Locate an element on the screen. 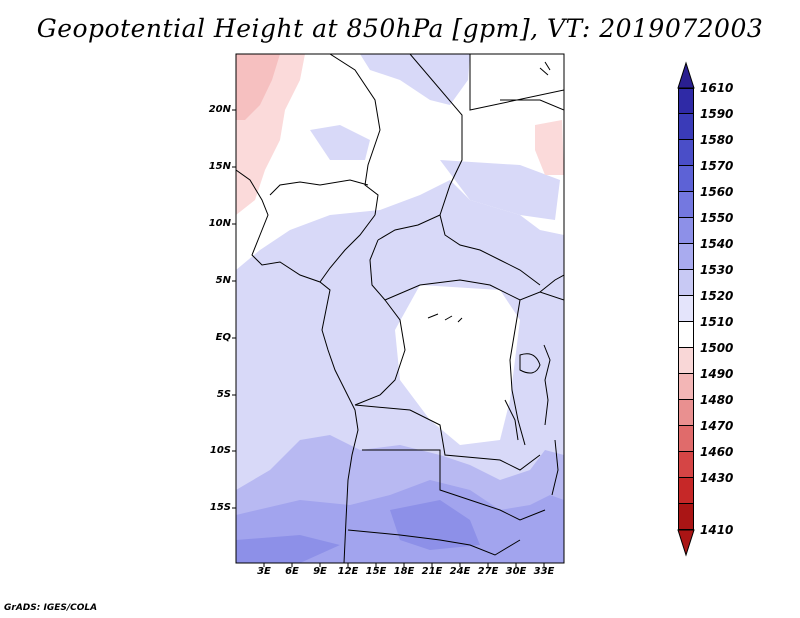 This screenshot has height=618, width=800. field-pink-nw-dark is located at coordinates (258, 87).